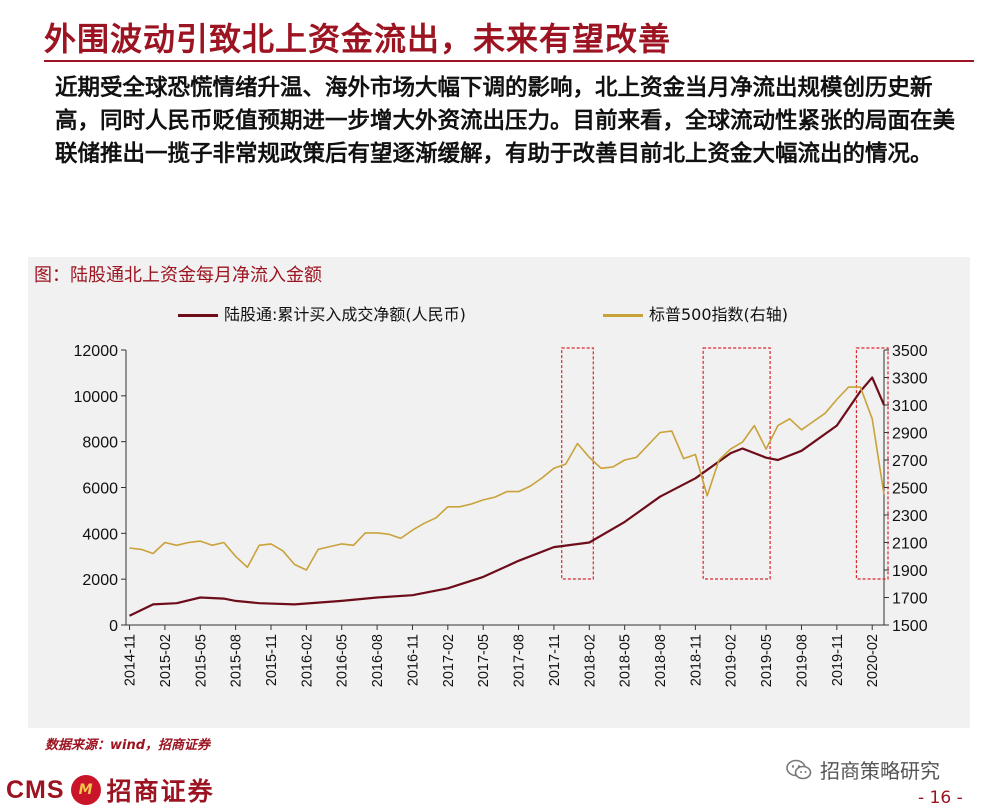 Image resolution: width=1001 pixels, height=811 pixels. Describe the element at coordinates (100, 534) in the screenshot. I see `y-left-tick-label: 4000` at that location.